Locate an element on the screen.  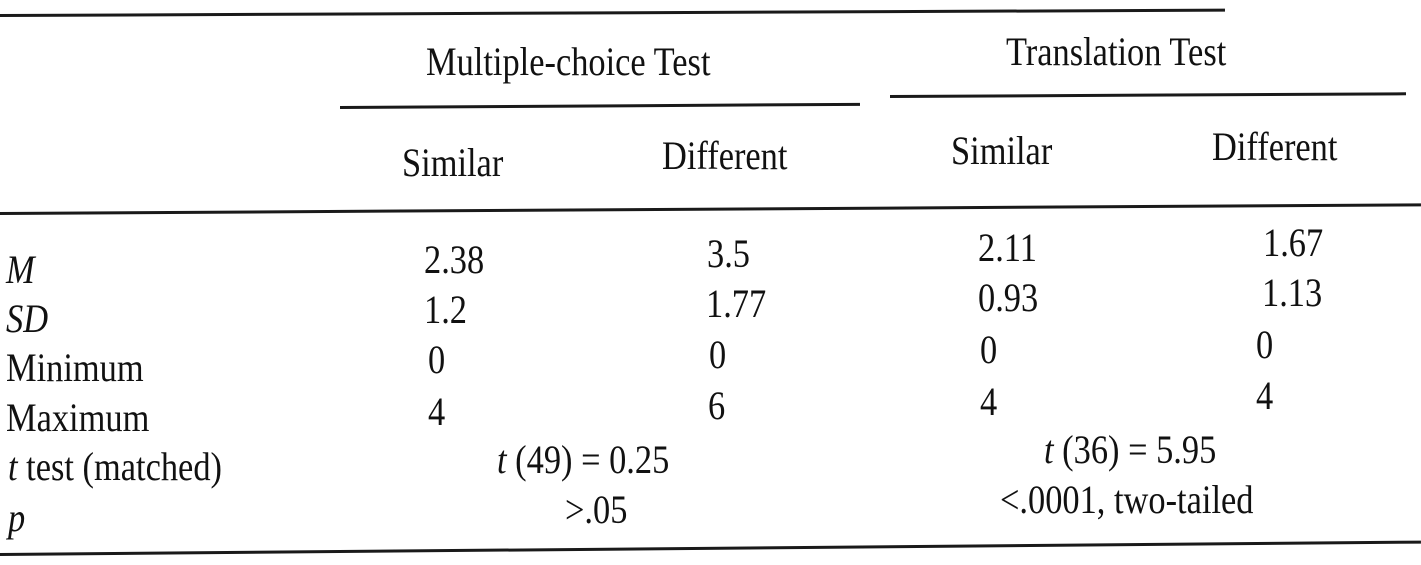
header-bottom-rule is located at coordinates (710, 209).